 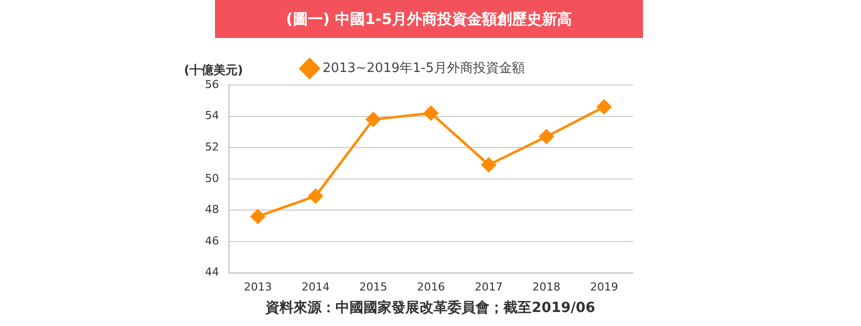 What do you see at coordinates (546, 287) in the screenshot?
I see `x-tick-label: 2018` at bounding box center [546, 287].